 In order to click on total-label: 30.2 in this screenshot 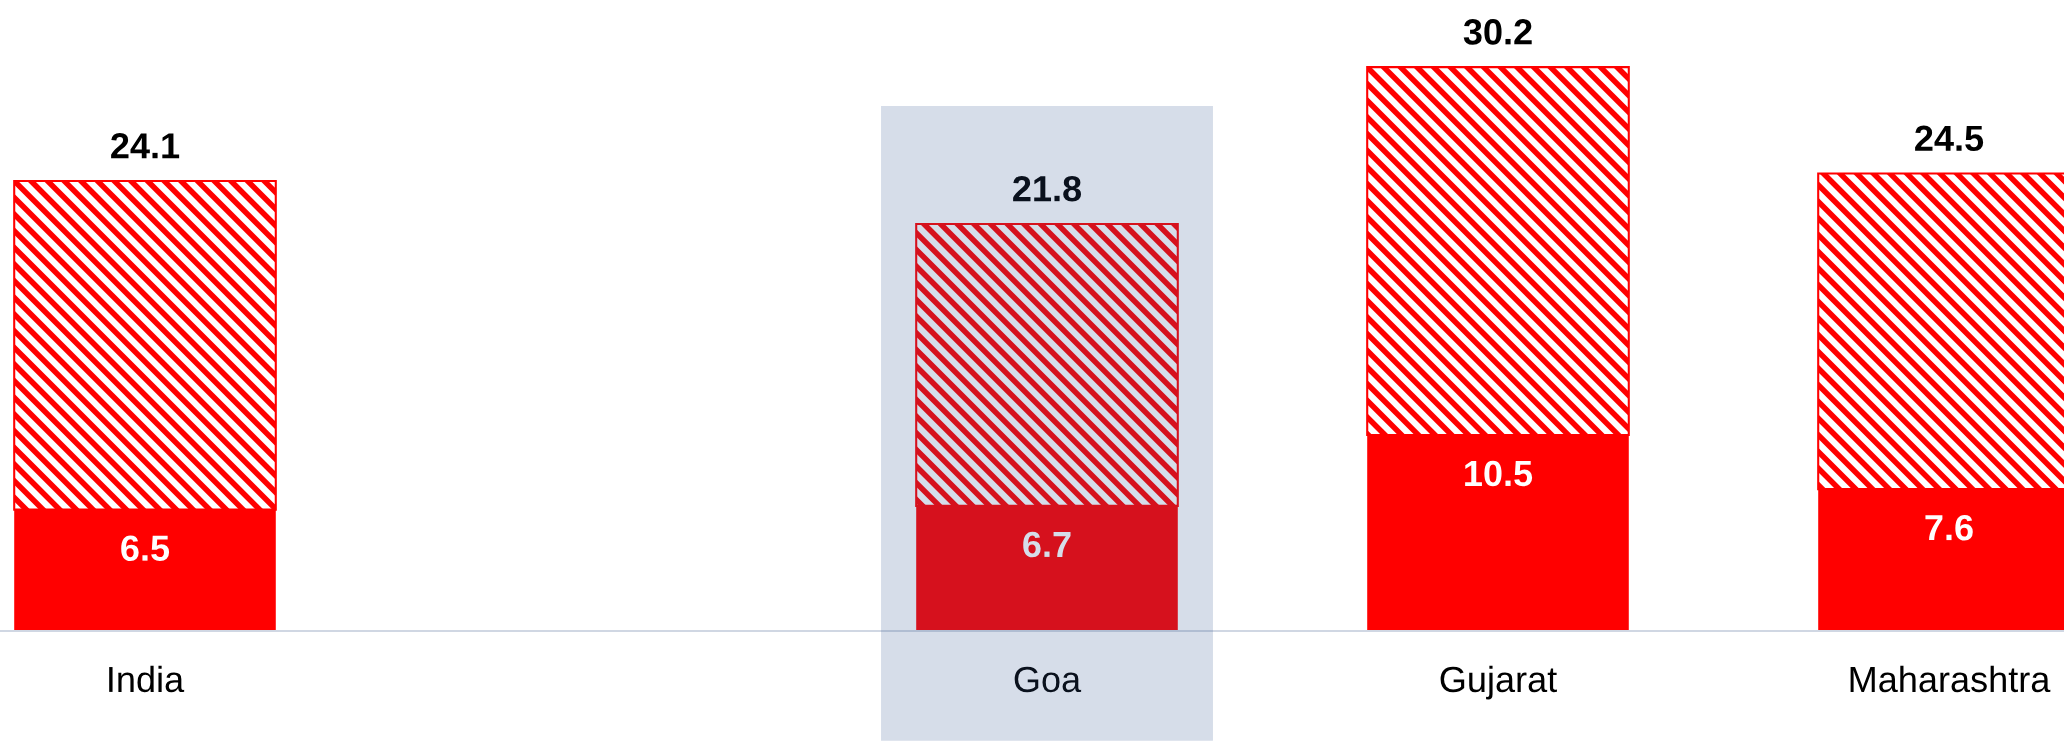, I will do `click(1497, 32)`.